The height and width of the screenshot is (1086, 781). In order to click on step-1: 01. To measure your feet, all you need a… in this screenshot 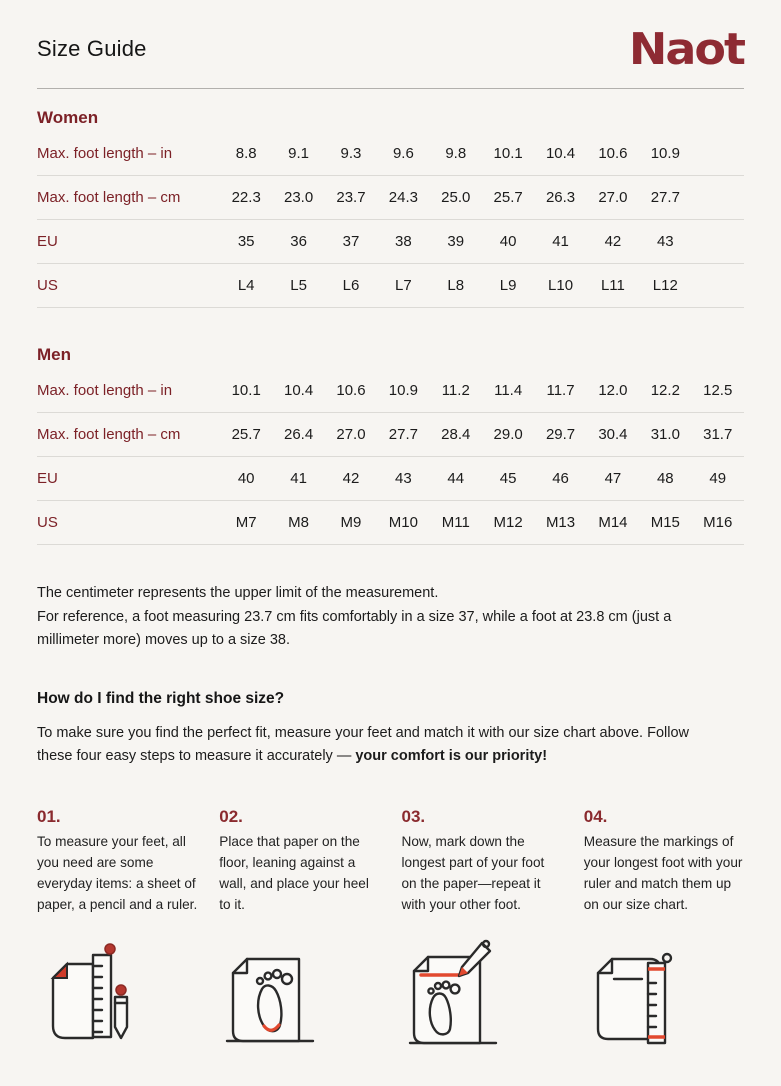, I will do `click(117, 861)`.